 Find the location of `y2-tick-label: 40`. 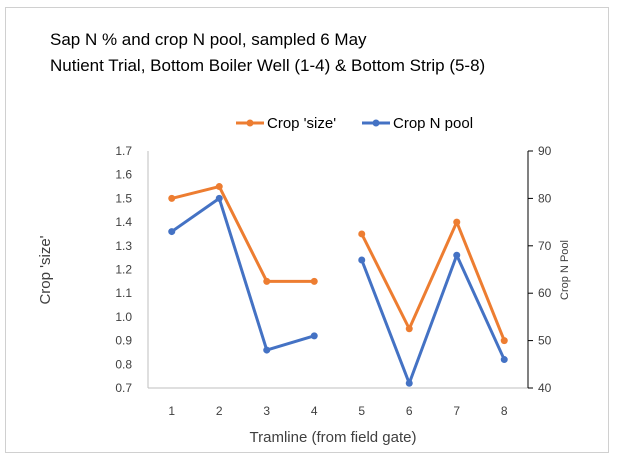

y2-tick-label: 40 is located at coordinates (545, 388).